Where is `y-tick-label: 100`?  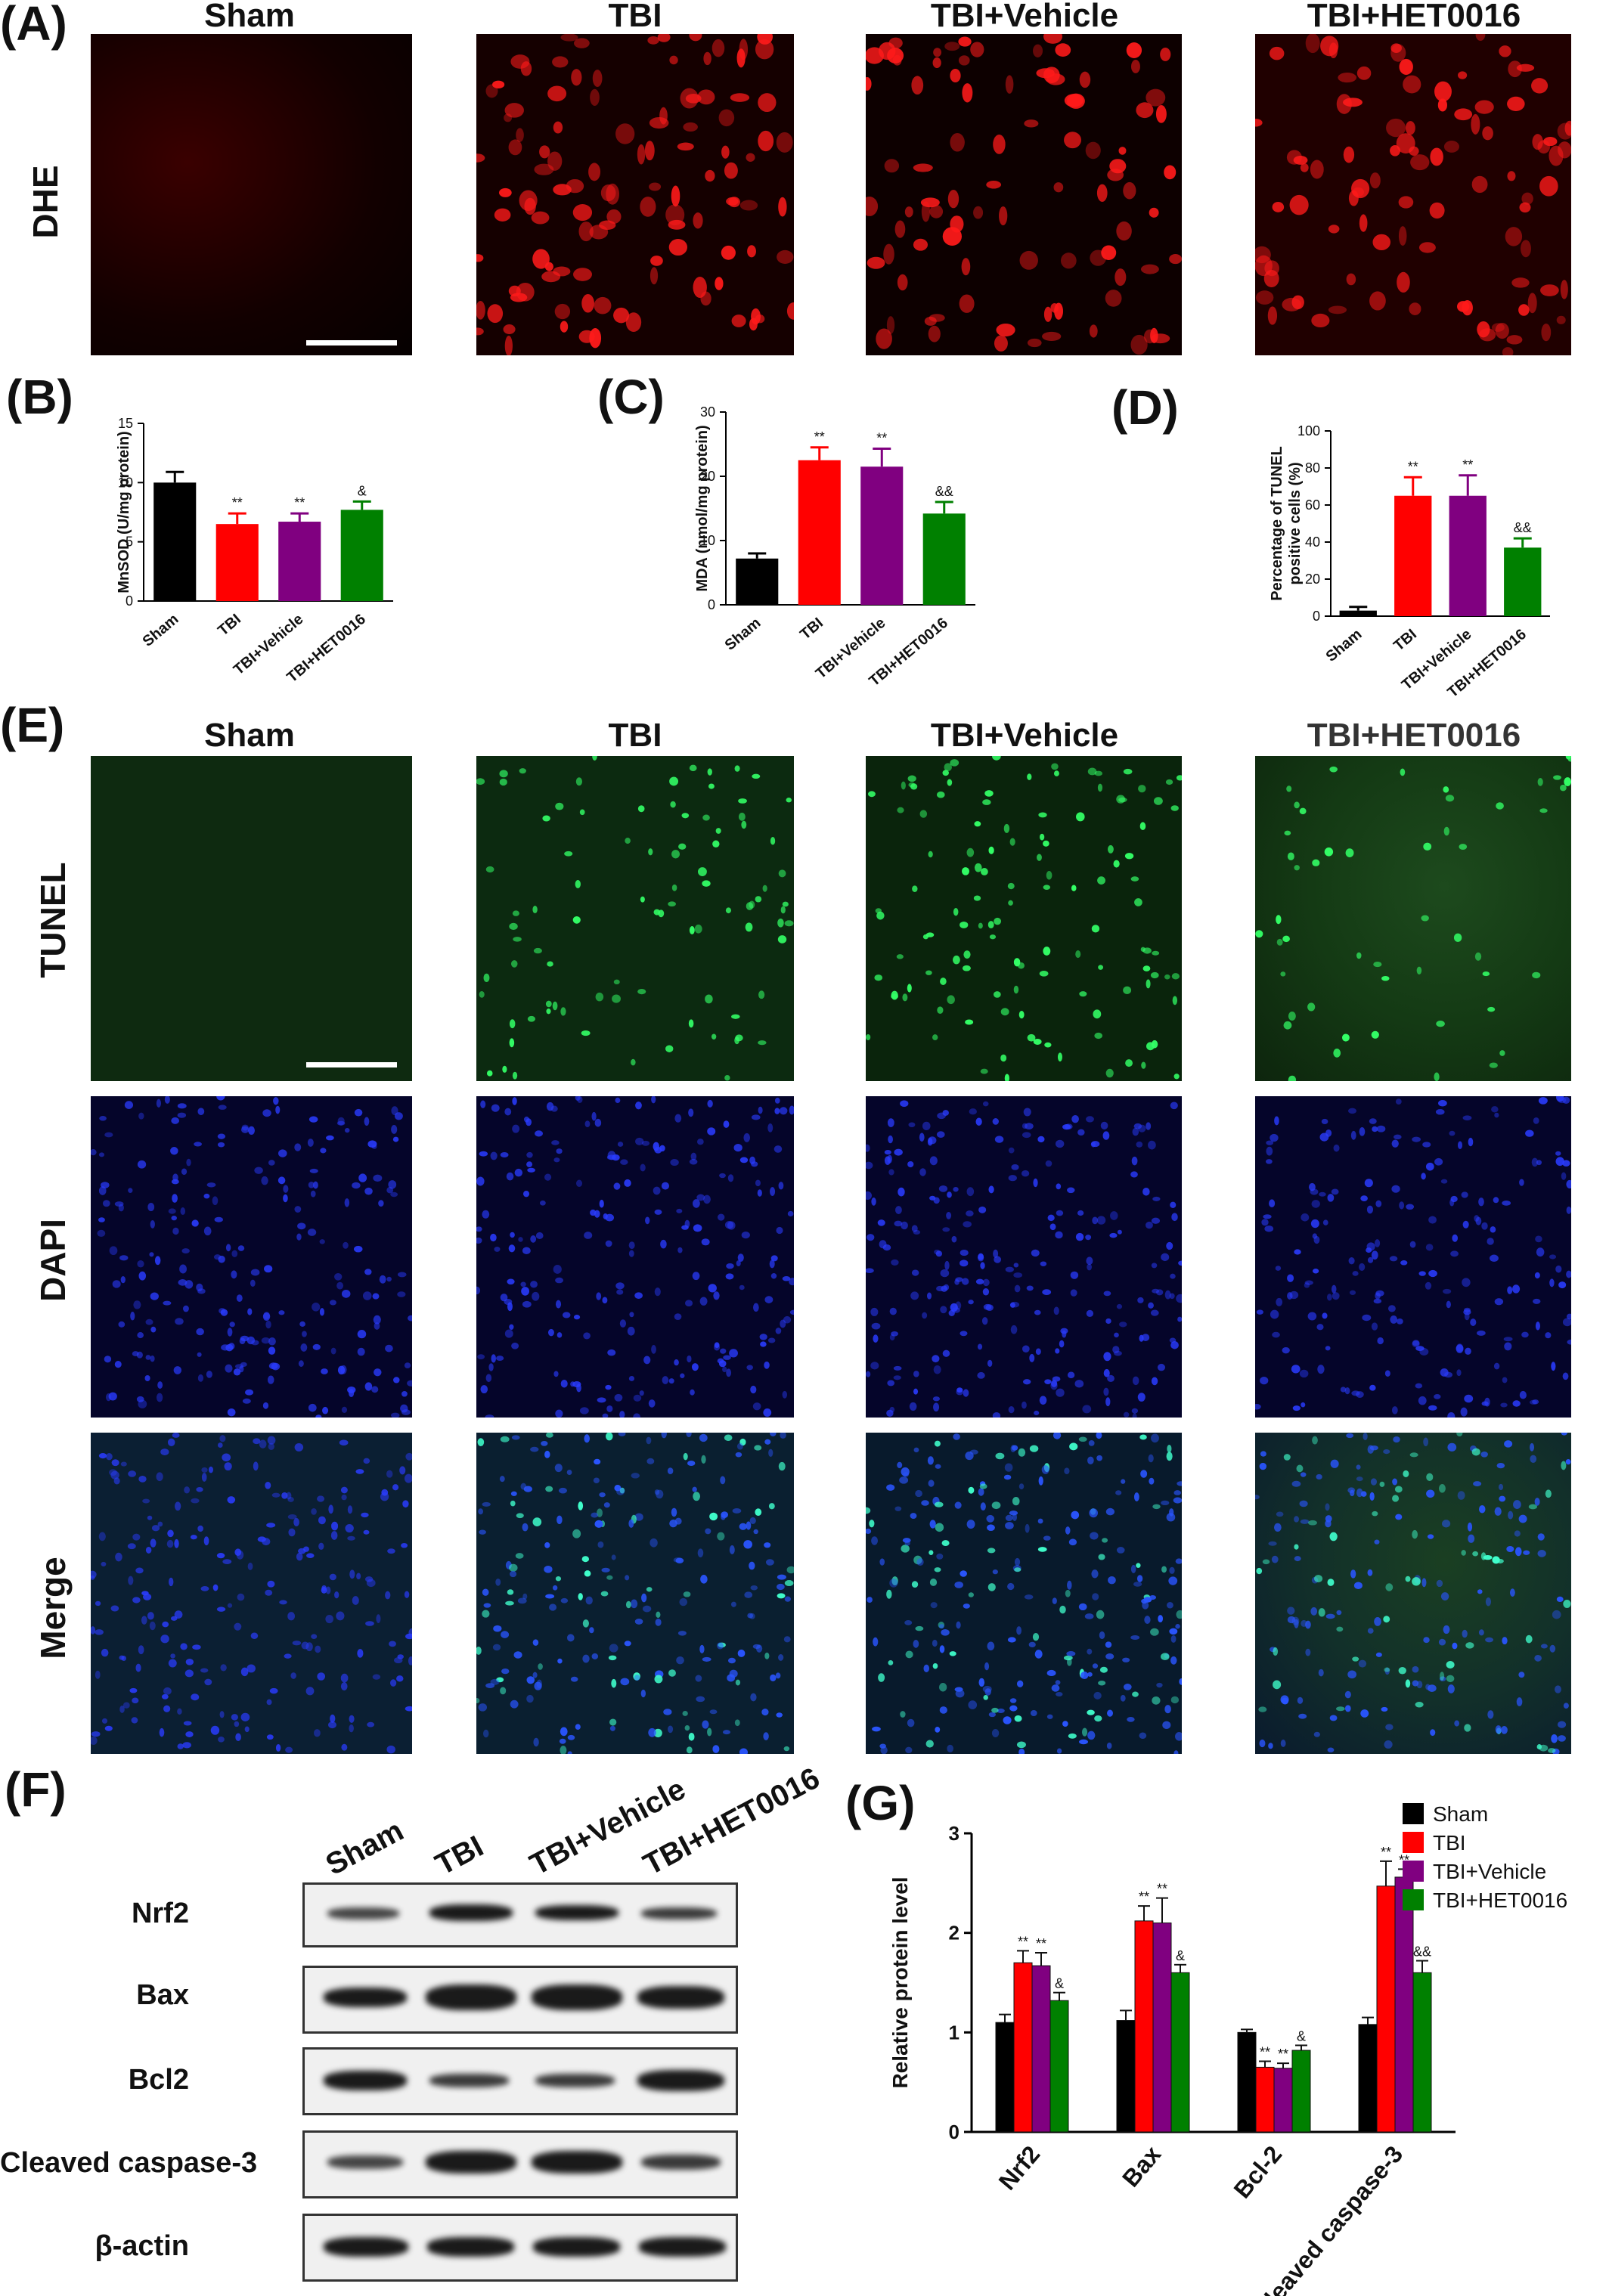
y-tick-label: 100 is located at coordinates (1309, 430).